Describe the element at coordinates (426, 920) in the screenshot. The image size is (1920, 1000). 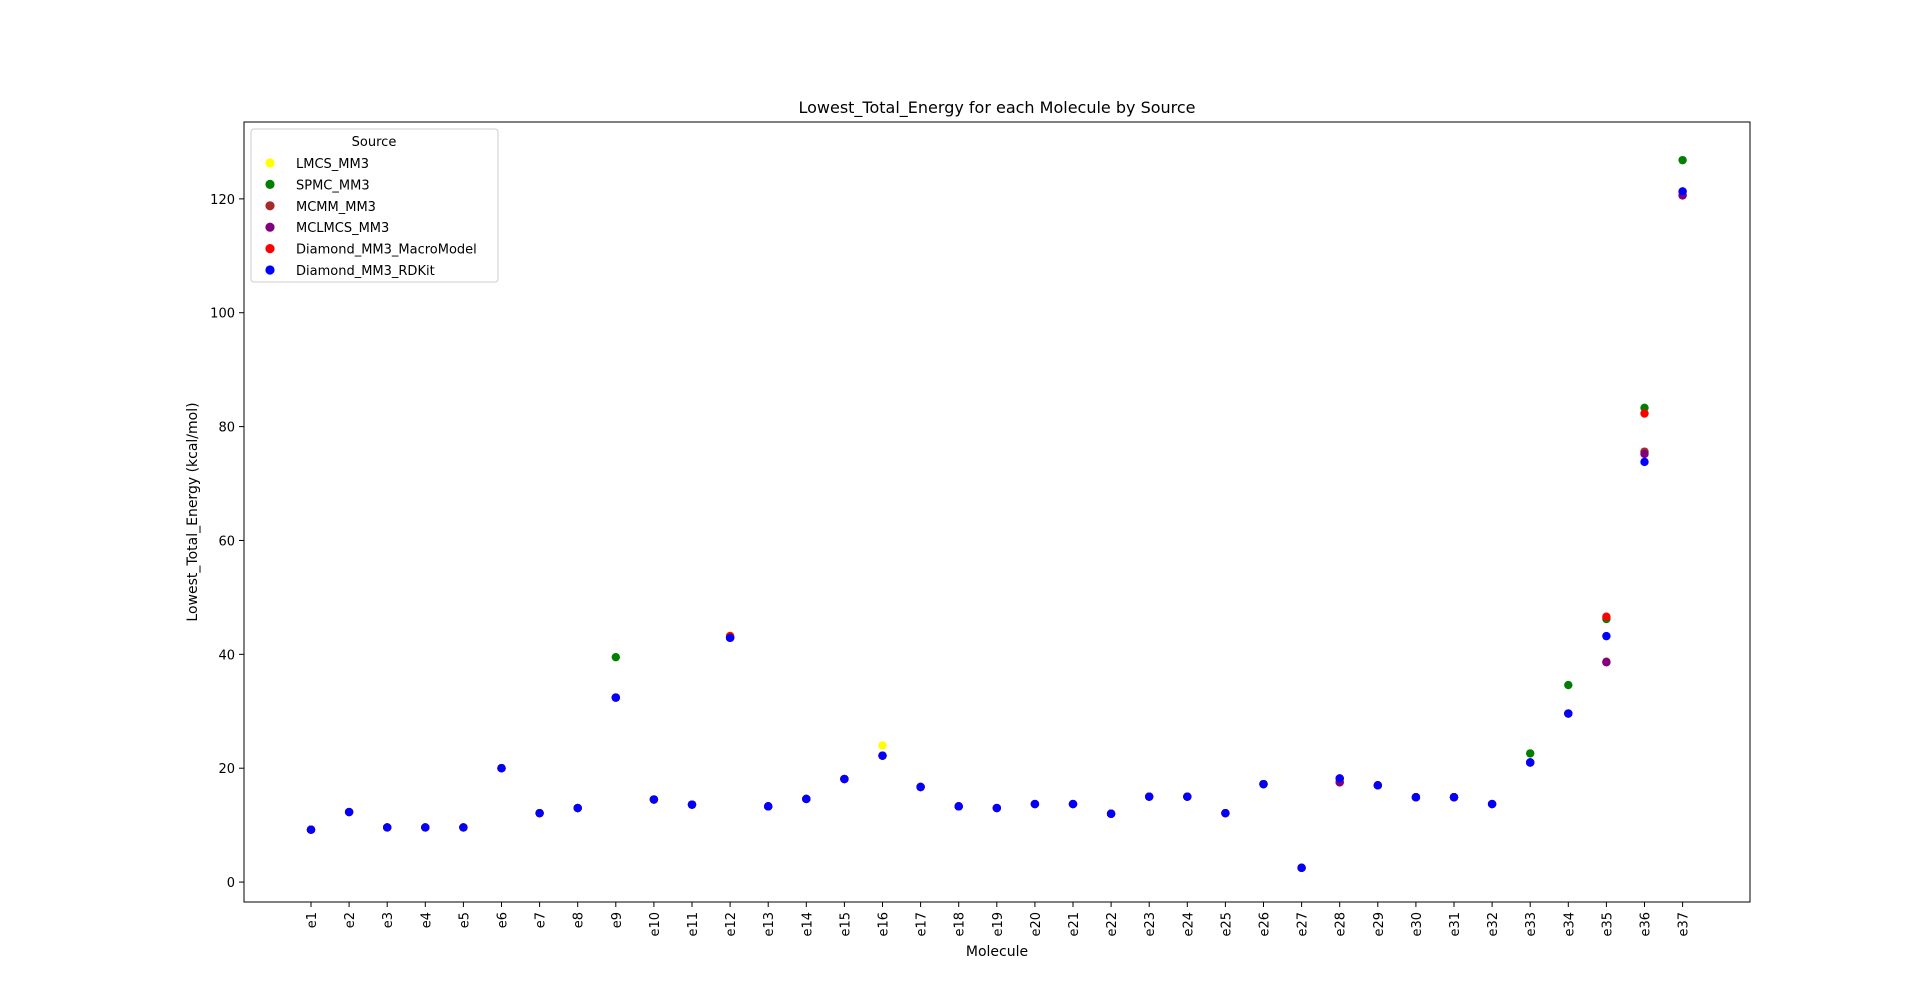
I see `x-tick-label: e4` at that location.